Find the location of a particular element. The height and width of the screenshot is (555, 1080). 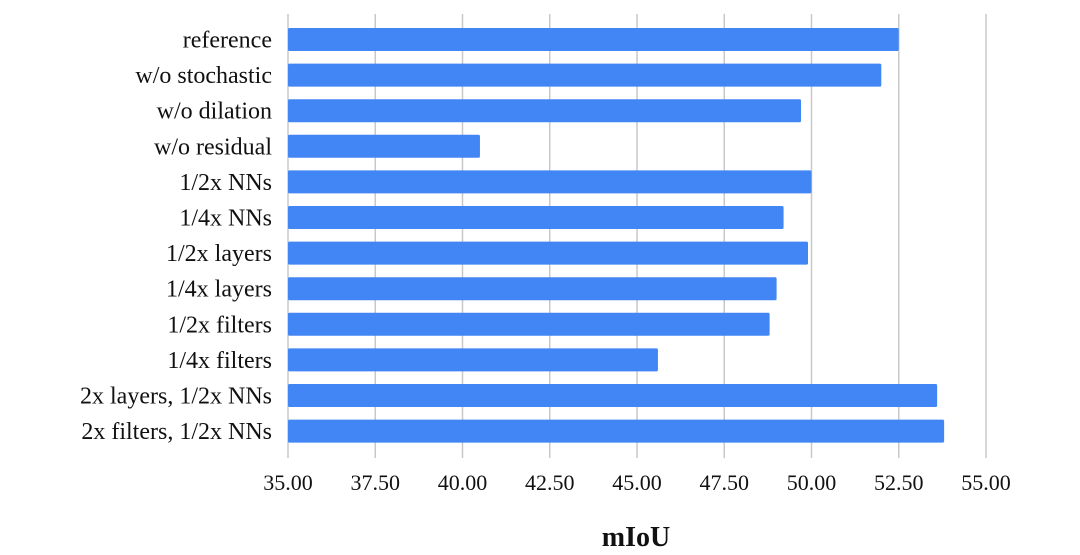

x-axis-title: mIoU is located at coordinates (636, 537).